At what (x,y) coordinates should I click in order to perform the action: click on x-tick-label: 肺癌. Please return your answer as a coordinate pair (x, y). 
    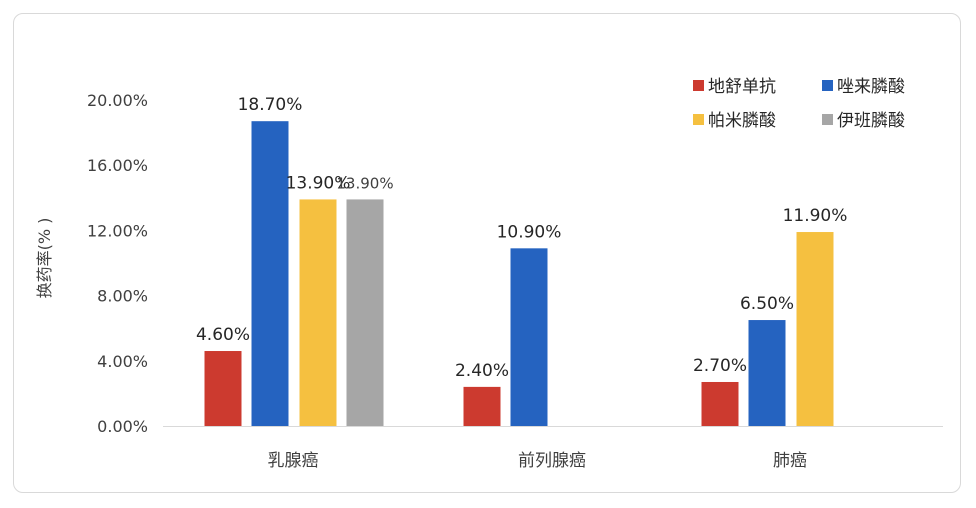
    Looking at the image, I should click on (790, 461).